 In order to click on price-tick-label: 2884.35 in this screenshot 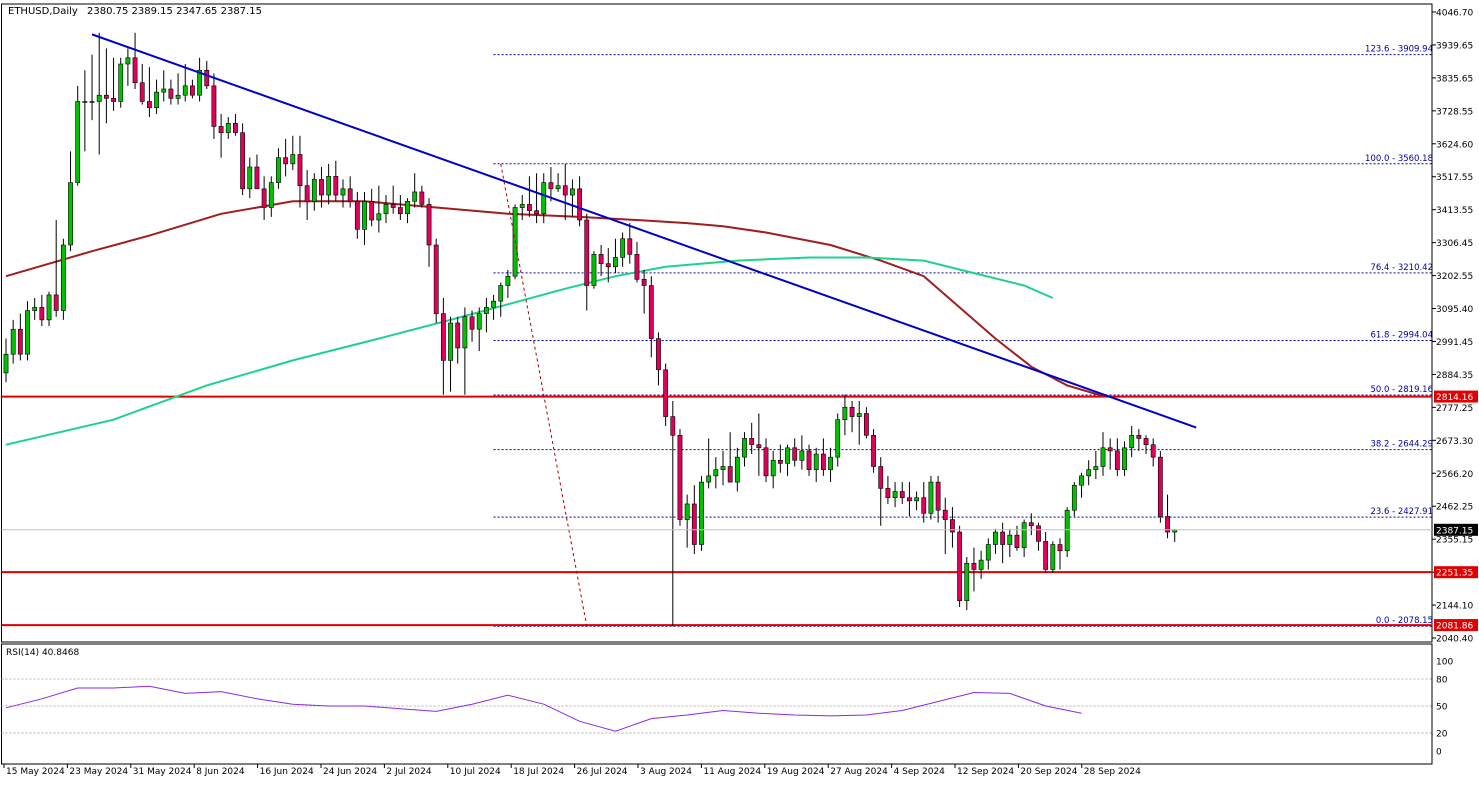, I will do `click(1454, 376)`.